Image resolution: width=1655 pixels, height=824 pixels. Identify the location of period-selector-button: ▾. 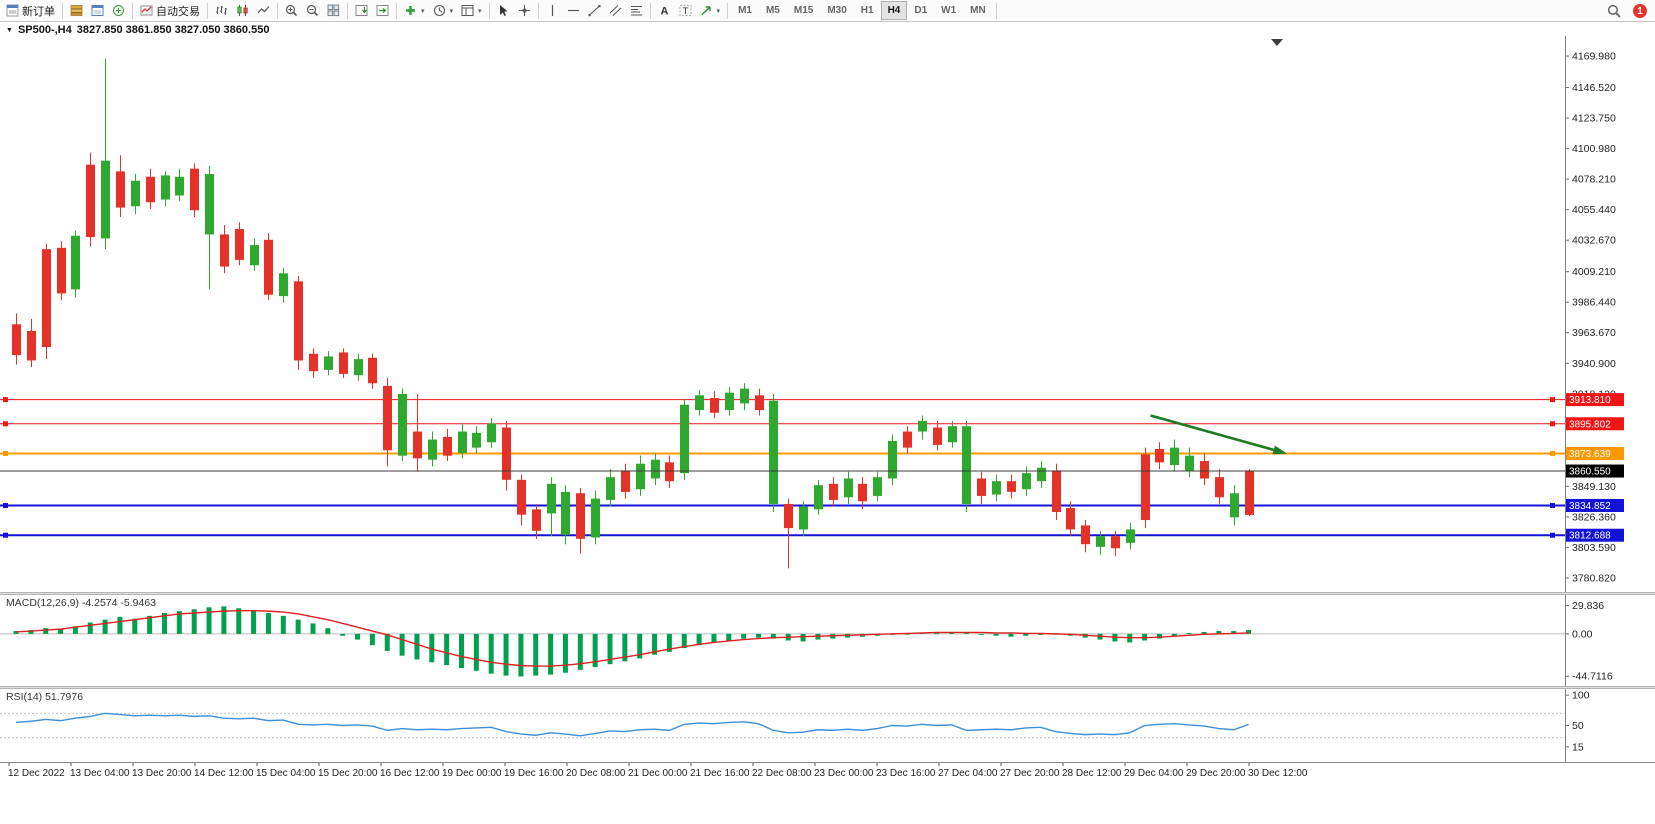
(443, 10).